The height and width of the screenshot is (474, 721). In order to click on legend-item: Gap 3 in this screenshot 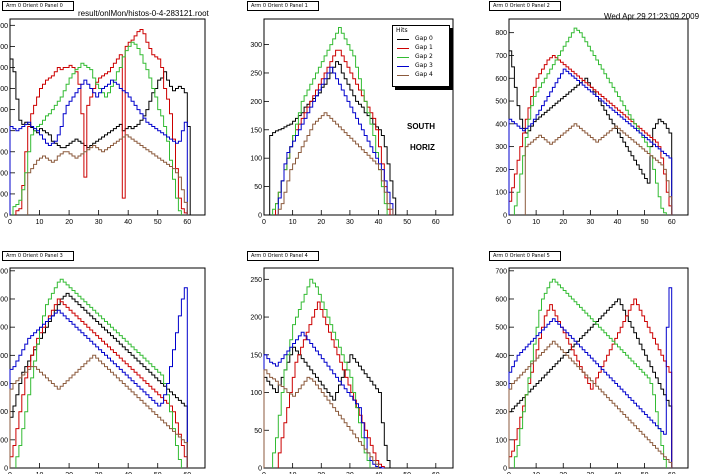, I will do `click(422, 66)`.